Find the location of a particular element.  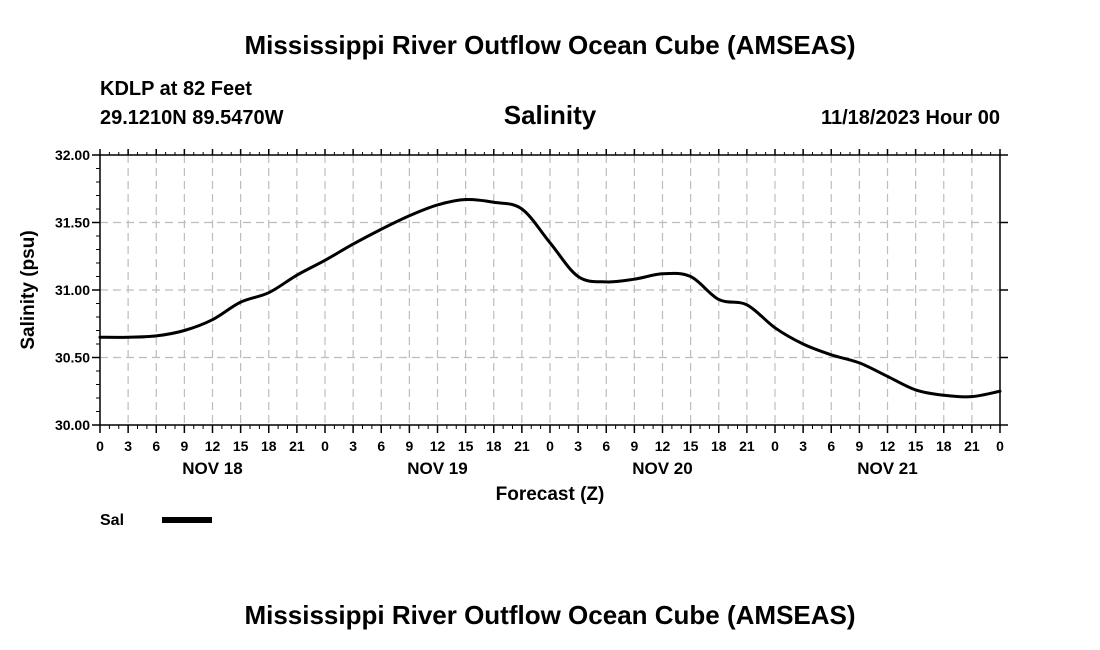

day-label: NOV 19 is located at coordinates (437, 468).